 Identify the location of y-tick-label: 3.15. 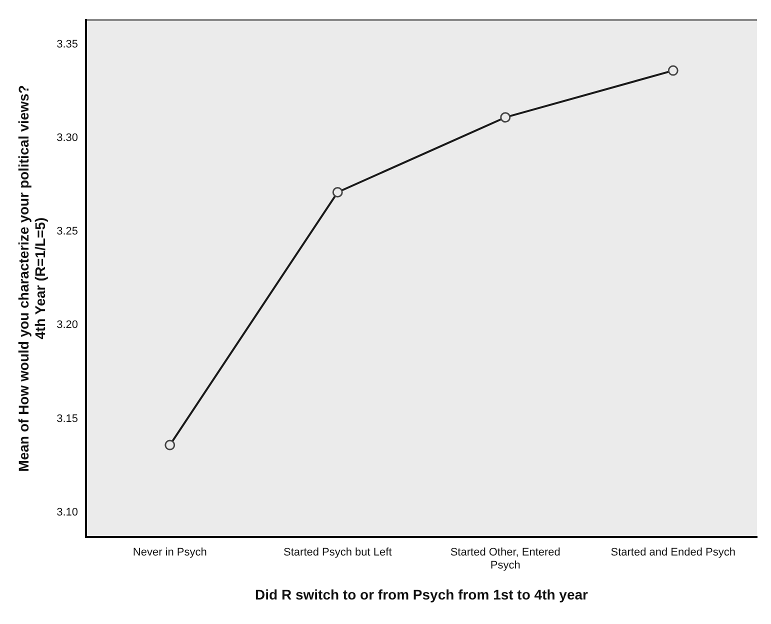
(67, 418).